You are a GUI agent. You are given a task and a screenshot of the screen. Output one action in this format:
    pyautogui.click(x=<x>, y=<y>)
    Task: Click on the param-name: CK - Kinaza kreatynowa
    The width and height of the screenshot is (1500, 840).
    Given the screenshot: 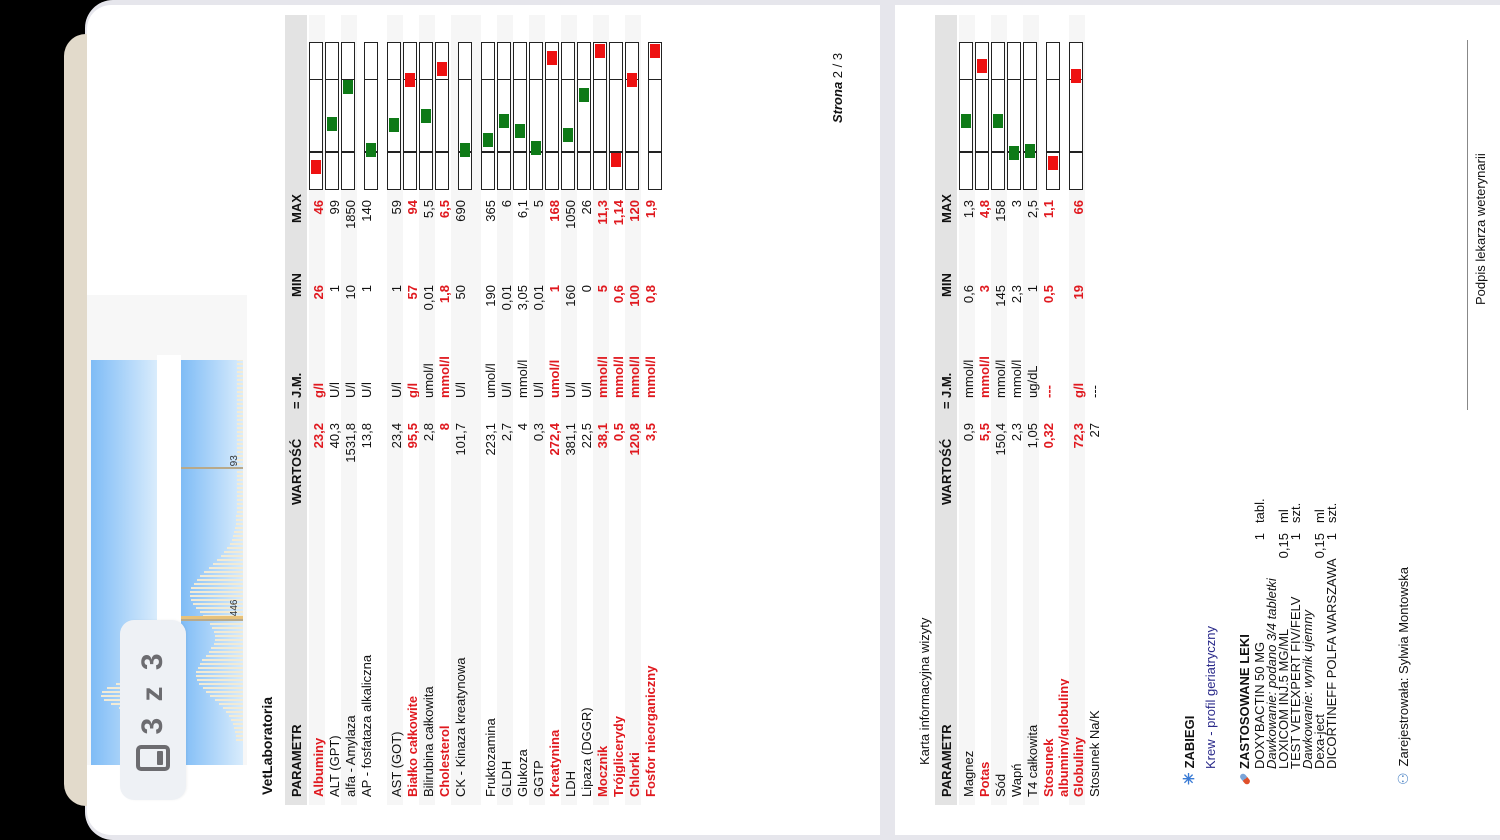 What is the action you would take?
    pyautogui.click(x=460, y=727)
    